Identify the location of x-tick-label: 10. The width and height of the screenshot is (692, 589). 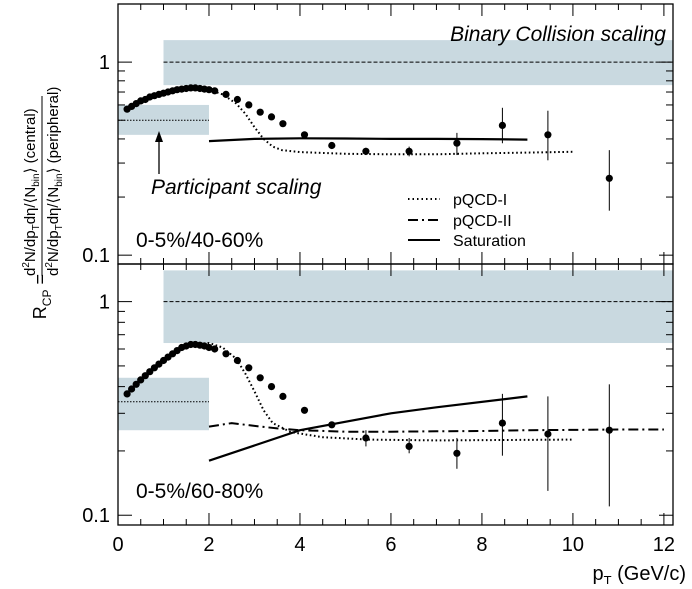
(573, 545).